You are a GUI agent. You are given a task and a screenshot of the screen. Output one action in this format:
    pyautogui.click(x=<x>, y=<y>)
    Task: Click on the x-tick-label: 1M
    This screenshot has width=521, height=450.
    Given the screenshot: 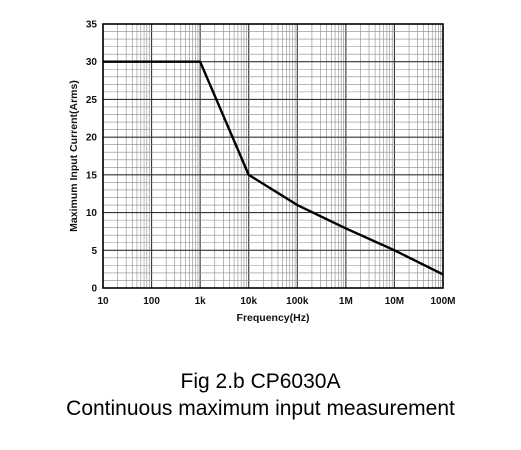 What is the action you would take?
    pyautogui.click(x=346, y=301)
    